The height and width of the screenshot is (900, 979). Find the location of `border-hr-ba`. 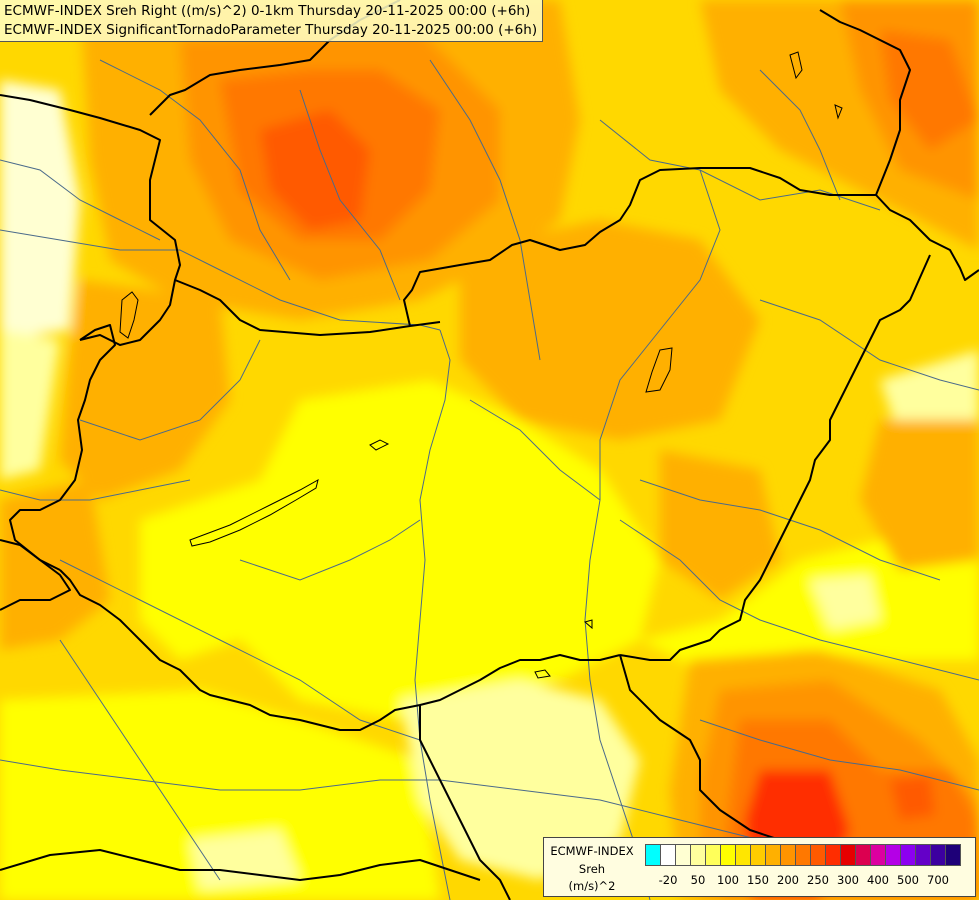

border-hr-ba is located at coordinates (240, 865).